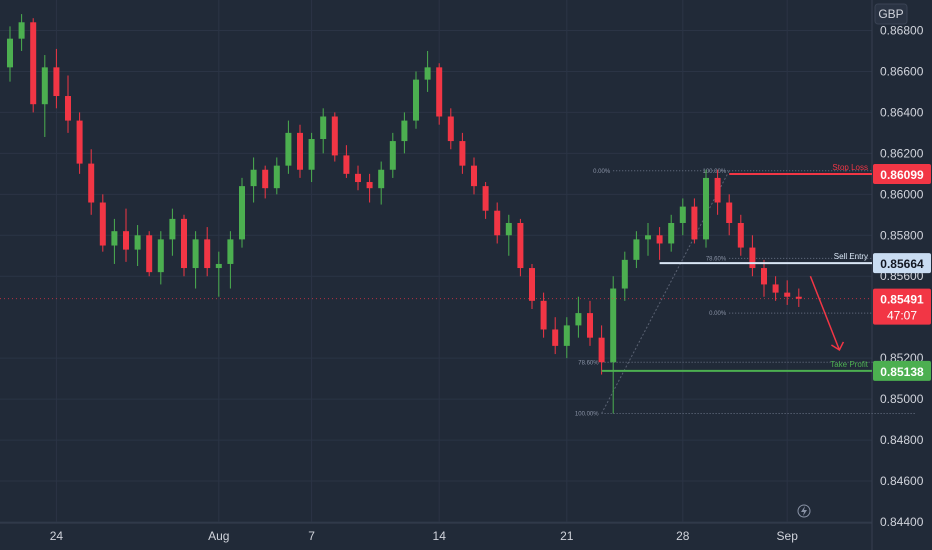 This screenshot has height=550, width=932. Describe the element at coordinates (891, 14) in the screenshot. I see `currency-box` at that location.